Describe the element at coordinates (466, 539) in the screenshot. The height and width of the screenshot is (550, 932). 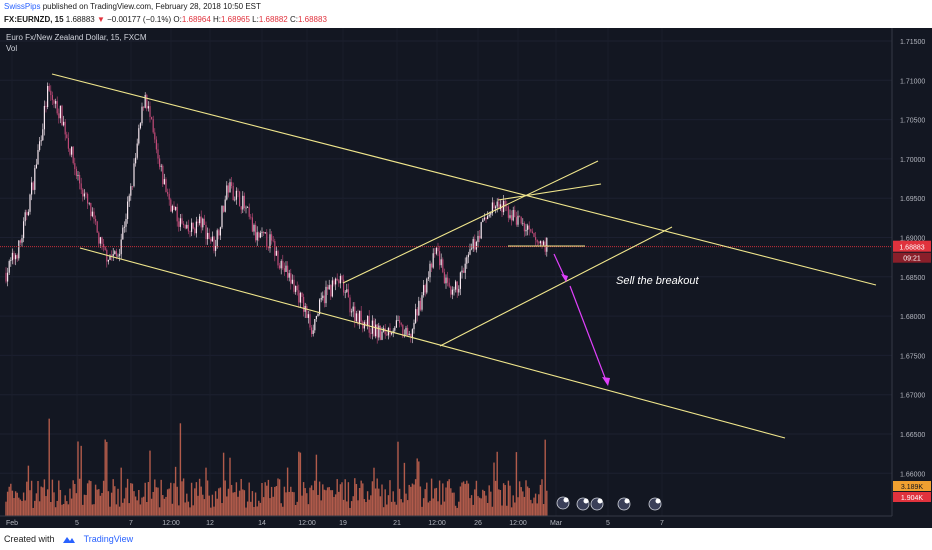
I see `footer: Created with TradingView` at that location.